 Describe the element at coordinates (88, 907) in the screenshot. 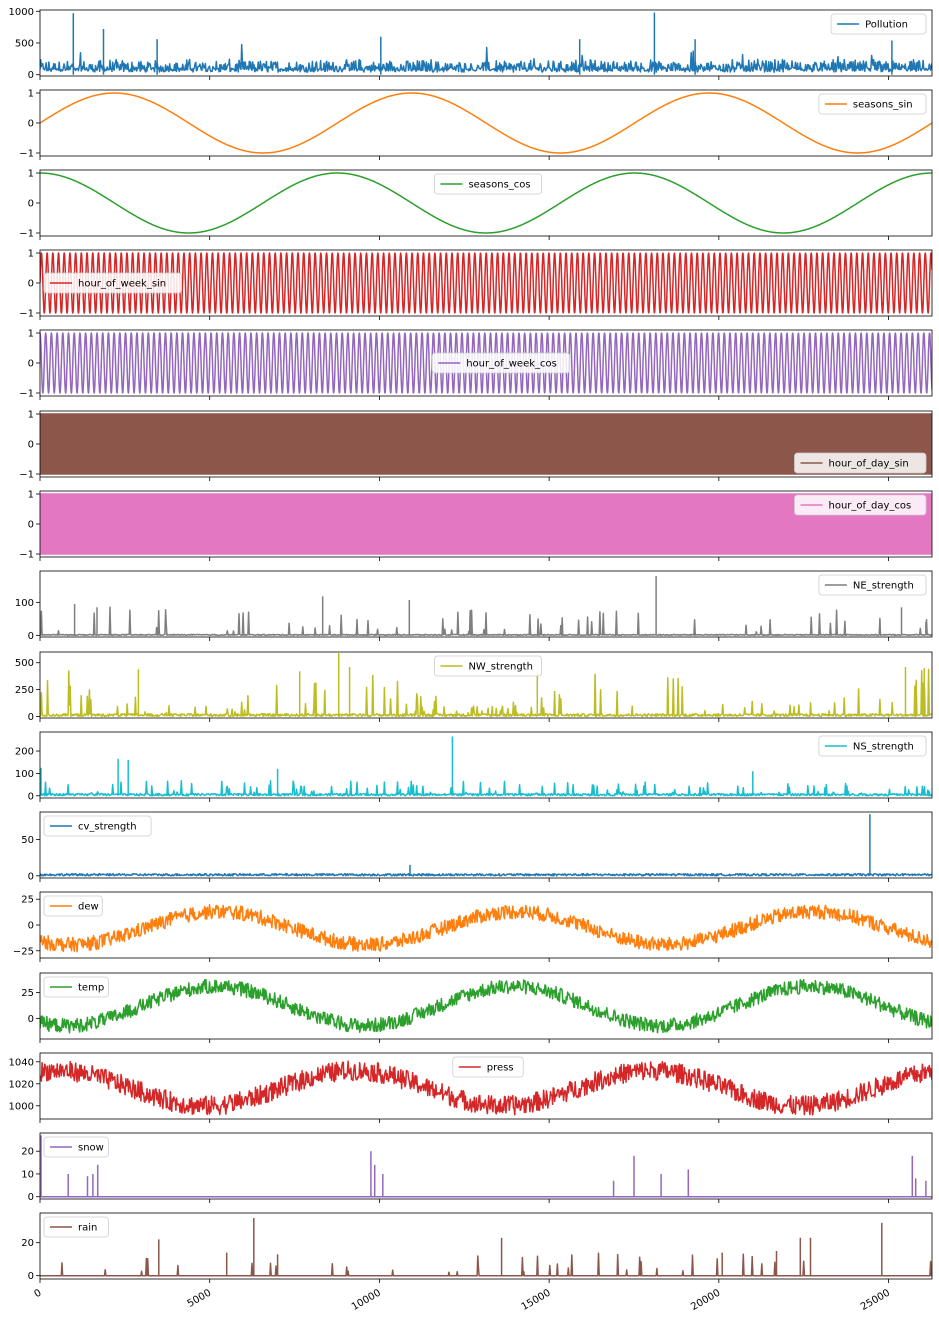

I see `legend-label: dew` at that location.